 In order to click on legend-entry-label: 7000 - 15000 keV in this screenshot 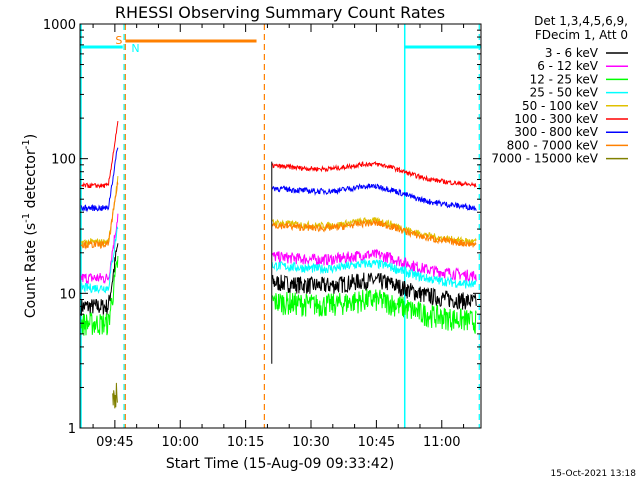, I will do `click(544, 159)`.